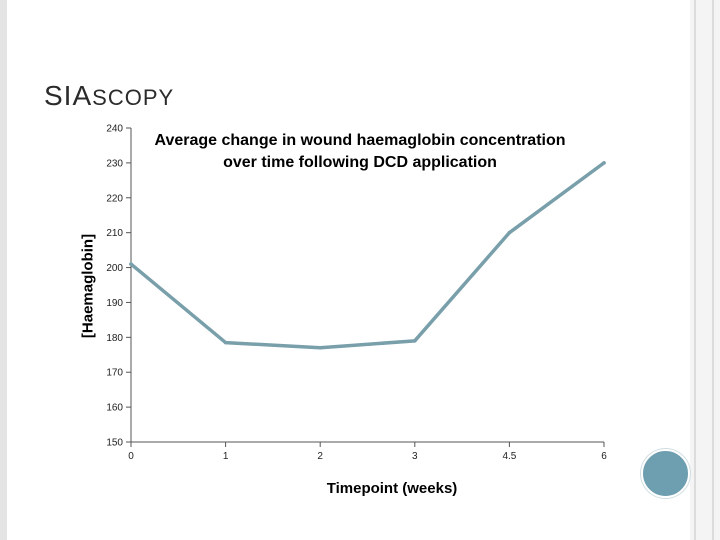  Describe the element at coordinates (68, 95) in the screenshot. I see `slide-title-main: SIA` at that location.